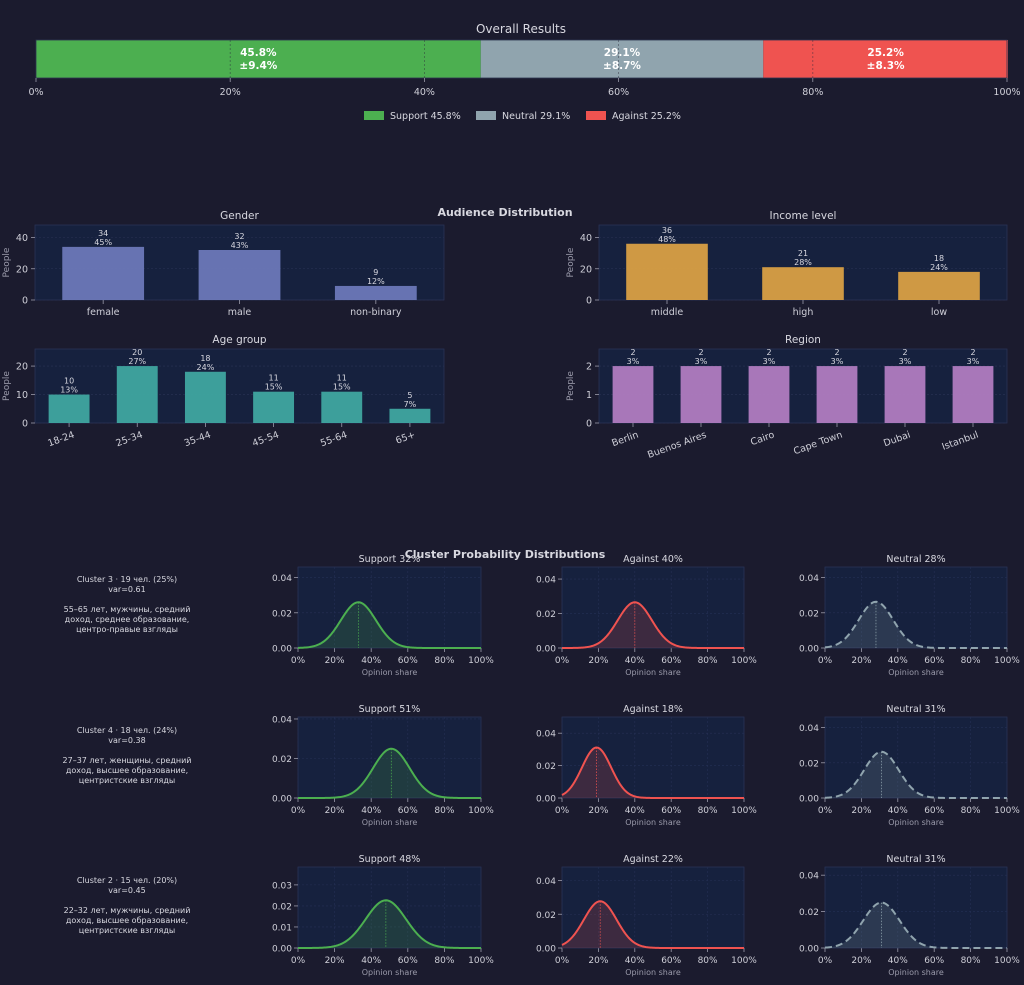 This screenshot has width=1024, height=985. What do you see at coordinates (334, 439) in the screenshot?
I see `x-tick-label: 55-64` at bounding box center [334, 439].